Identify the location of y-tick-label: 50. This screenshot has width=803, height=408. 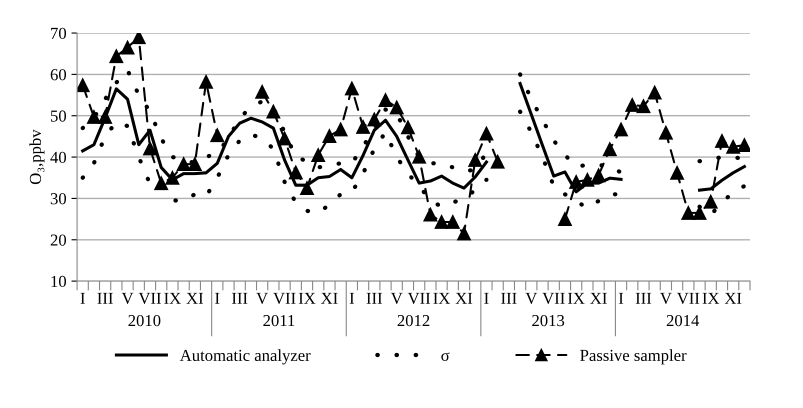
(58, 116).